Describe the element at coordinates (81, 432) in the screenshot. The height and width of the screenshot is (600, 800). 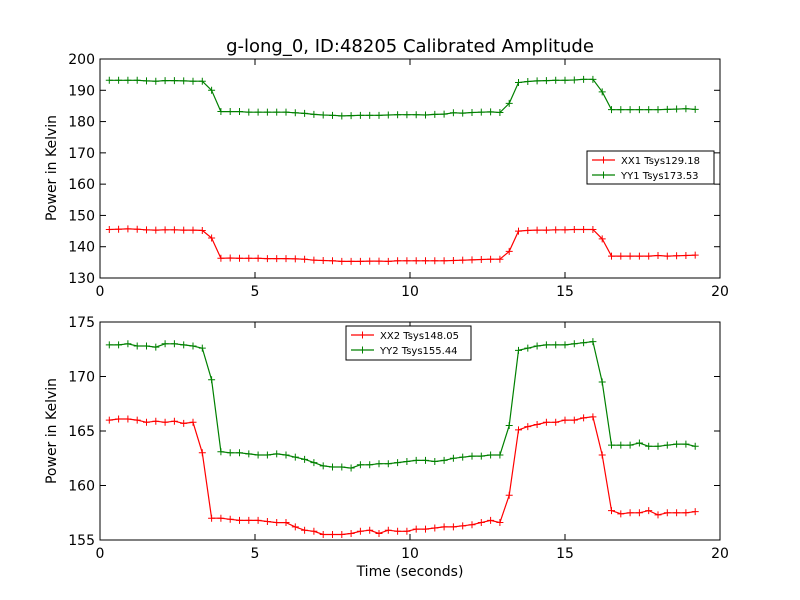
I see `y-tick-label: 165` at that location.